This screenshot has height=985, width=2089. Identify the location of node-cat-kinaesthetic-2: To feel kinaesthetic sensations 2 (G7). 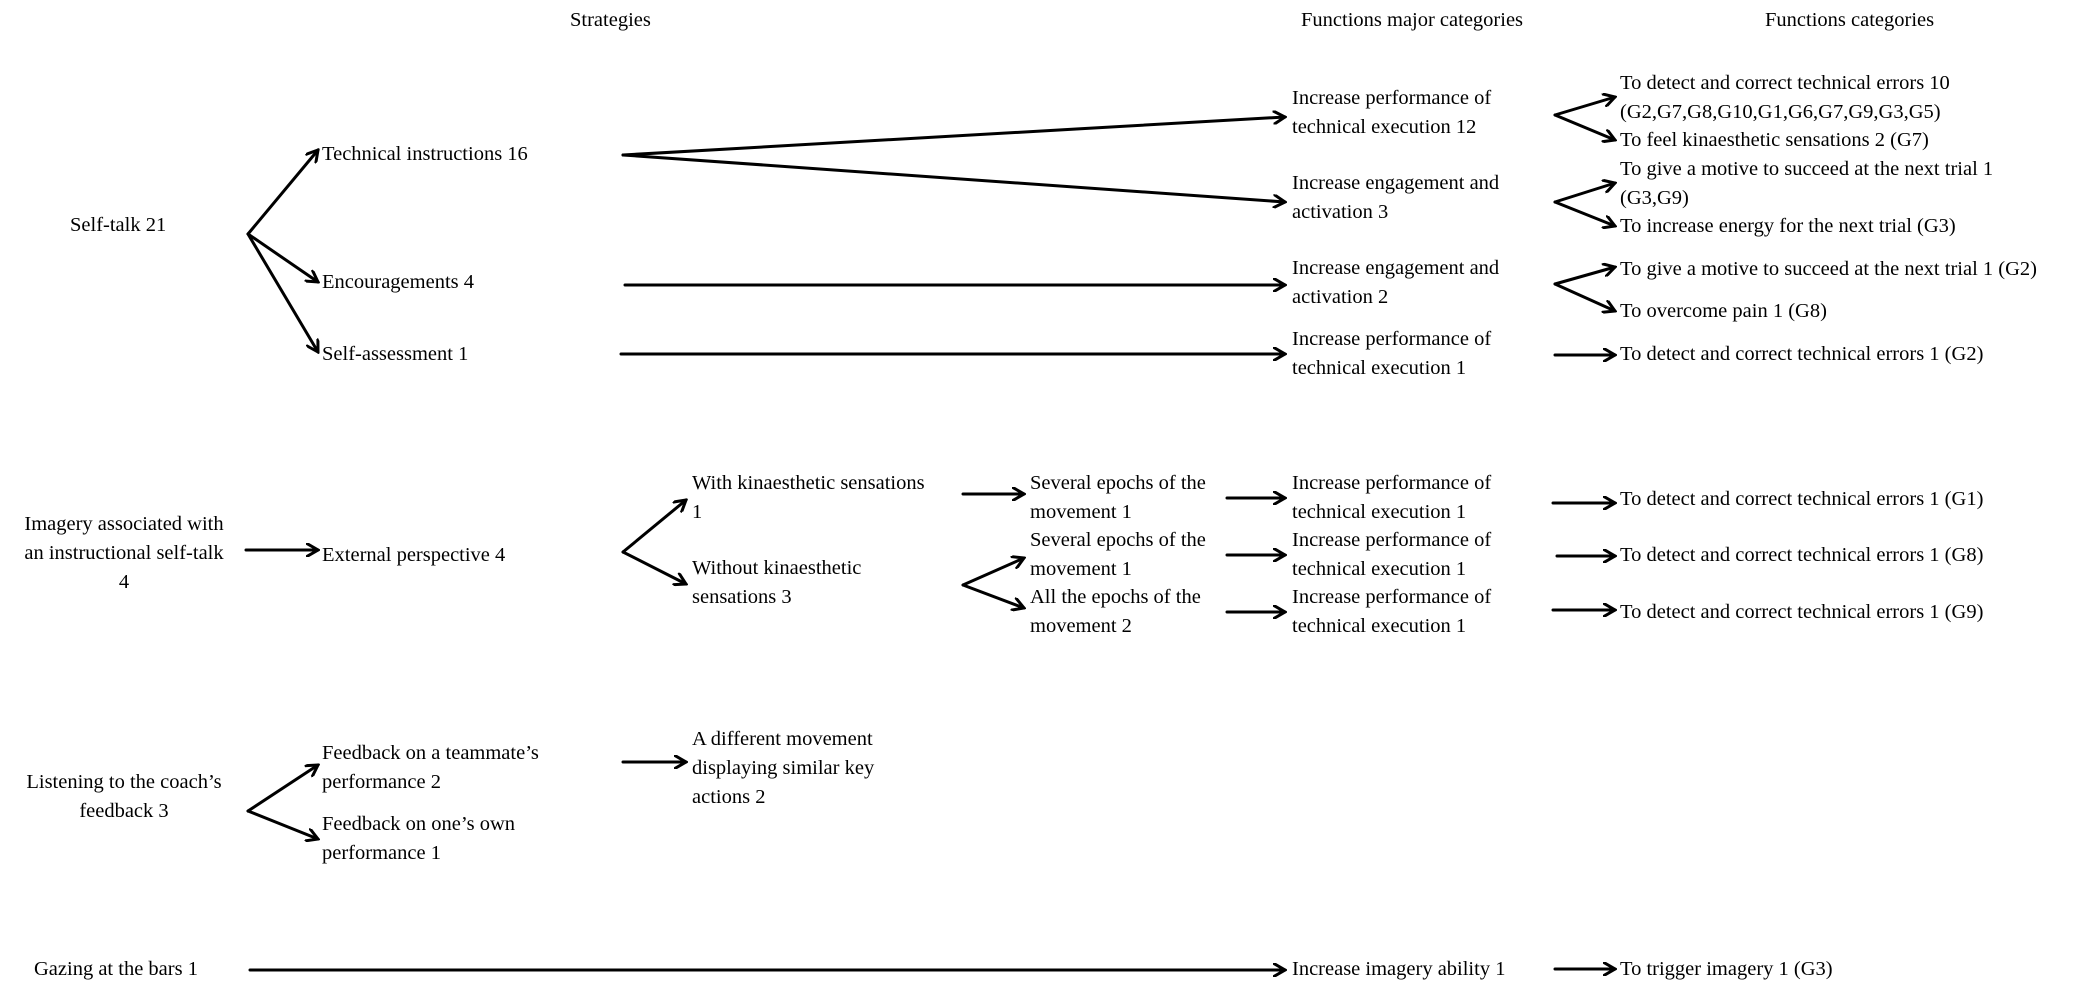
(1774, 140).